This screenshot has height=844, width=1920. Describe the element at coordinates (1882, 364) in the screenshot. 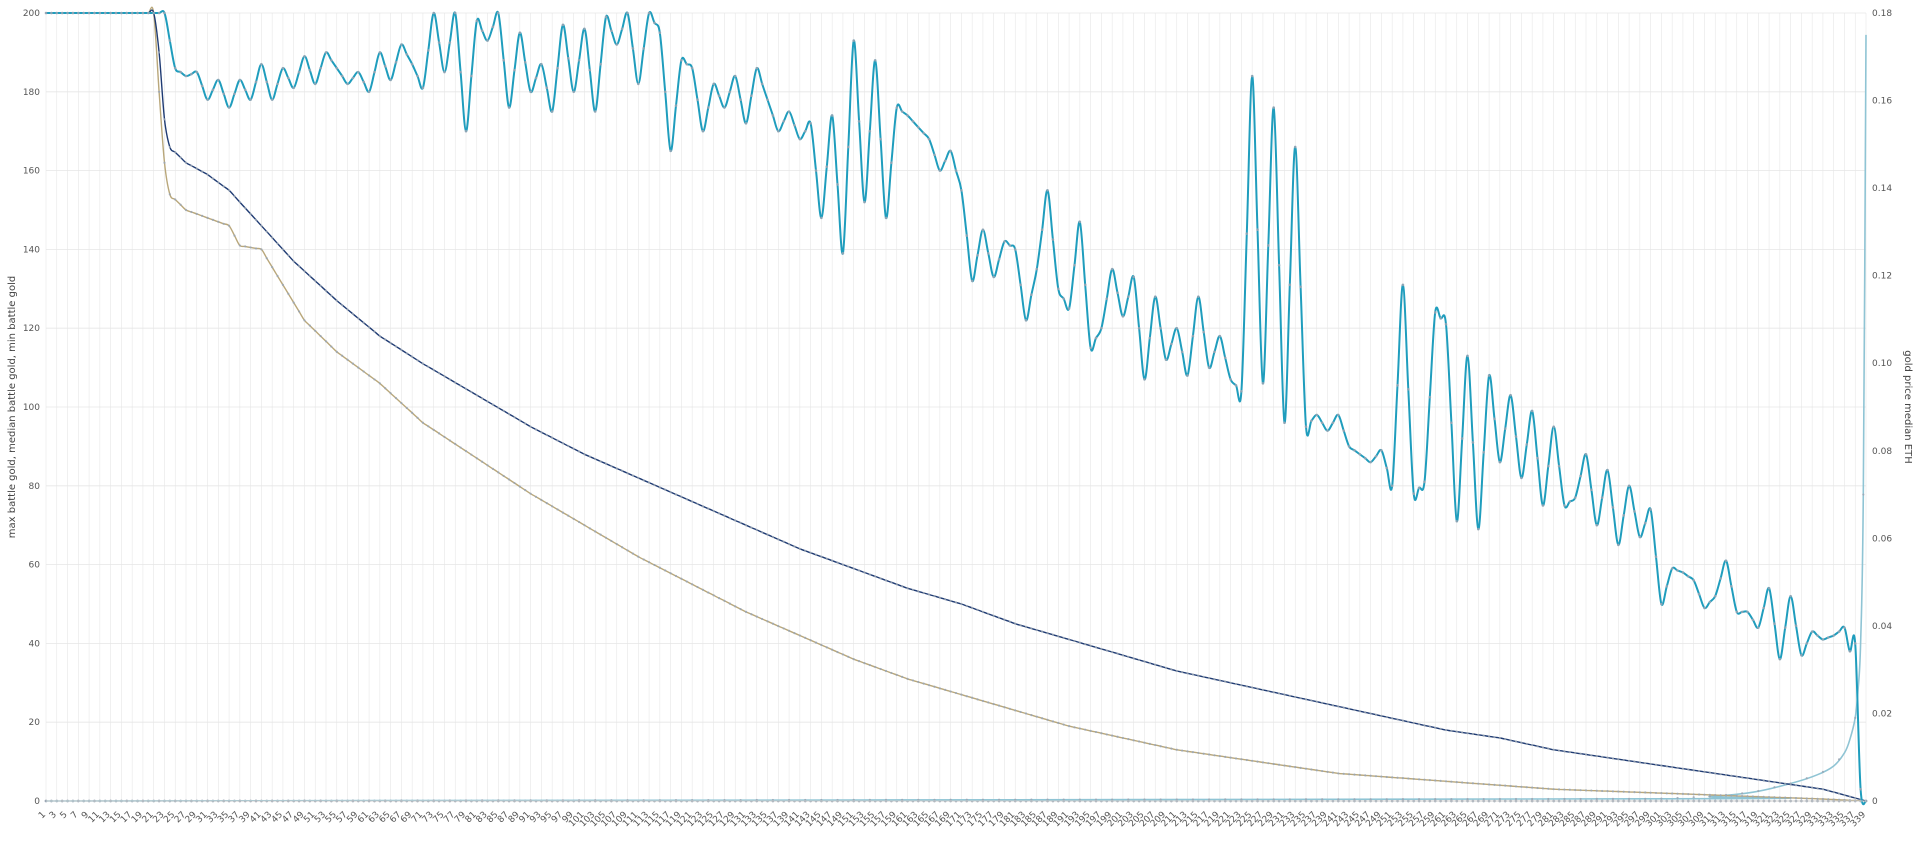

I see `y2-tick-label: 0.10` at that location.